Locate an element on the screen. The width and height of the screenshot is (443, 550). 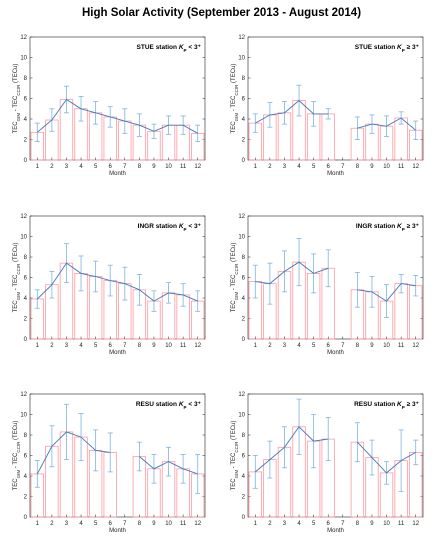
x-tick-label: 9 is located at coordinates (154, 167).